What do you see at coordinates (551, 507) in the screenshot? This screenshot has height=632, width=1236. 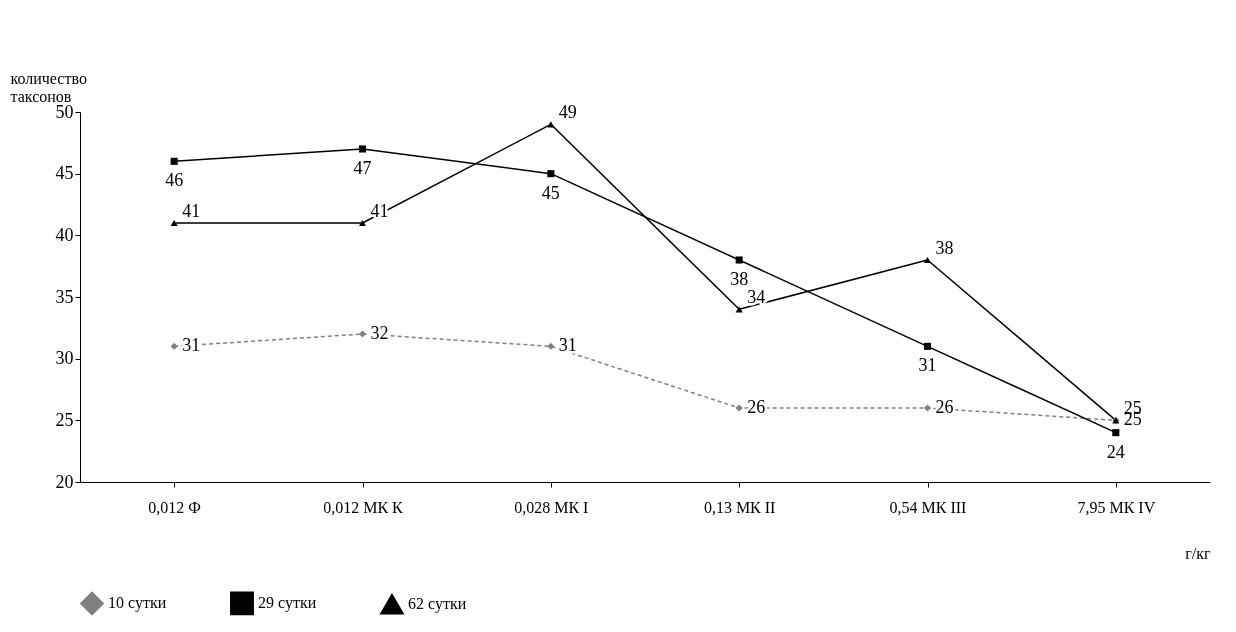 I see `x-tick-label: 0,028 МК I` at bounding box center [551, 507].